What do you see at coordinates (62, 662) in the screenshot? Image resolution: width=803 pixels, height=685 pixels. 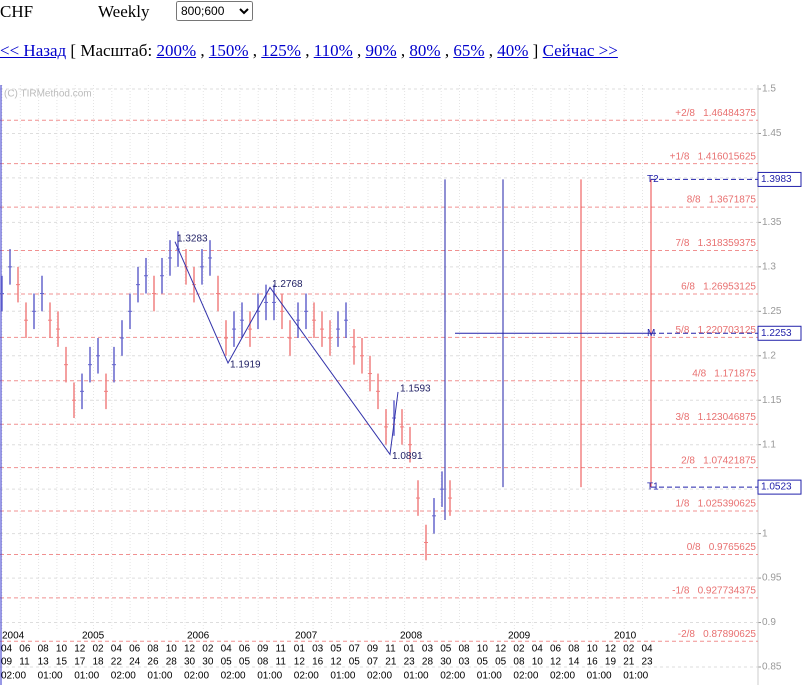 I see `day-label: 15` at bounding box center [62, 662].